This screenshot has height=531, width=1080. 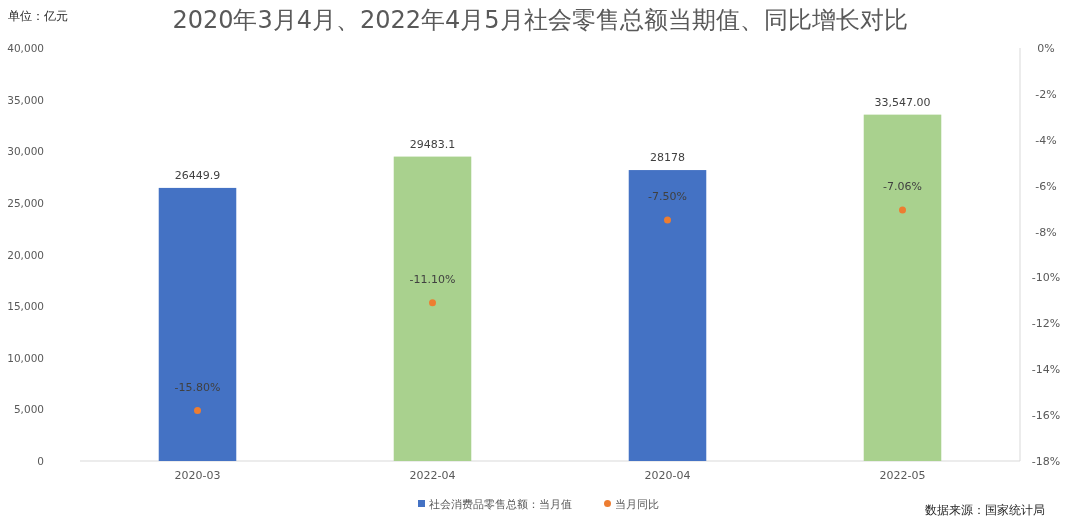 I want to click on x-tick-label: 2020-03, so click(x=197, y=475).